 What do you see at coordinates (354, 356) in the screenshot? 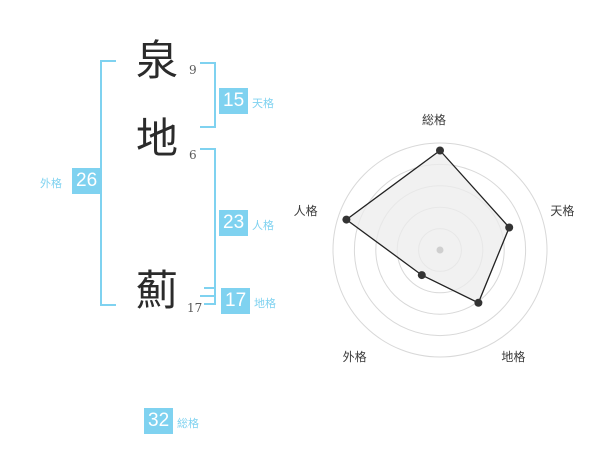
I see `radar-axis-label: 外格` at bounding box center [354, 356].